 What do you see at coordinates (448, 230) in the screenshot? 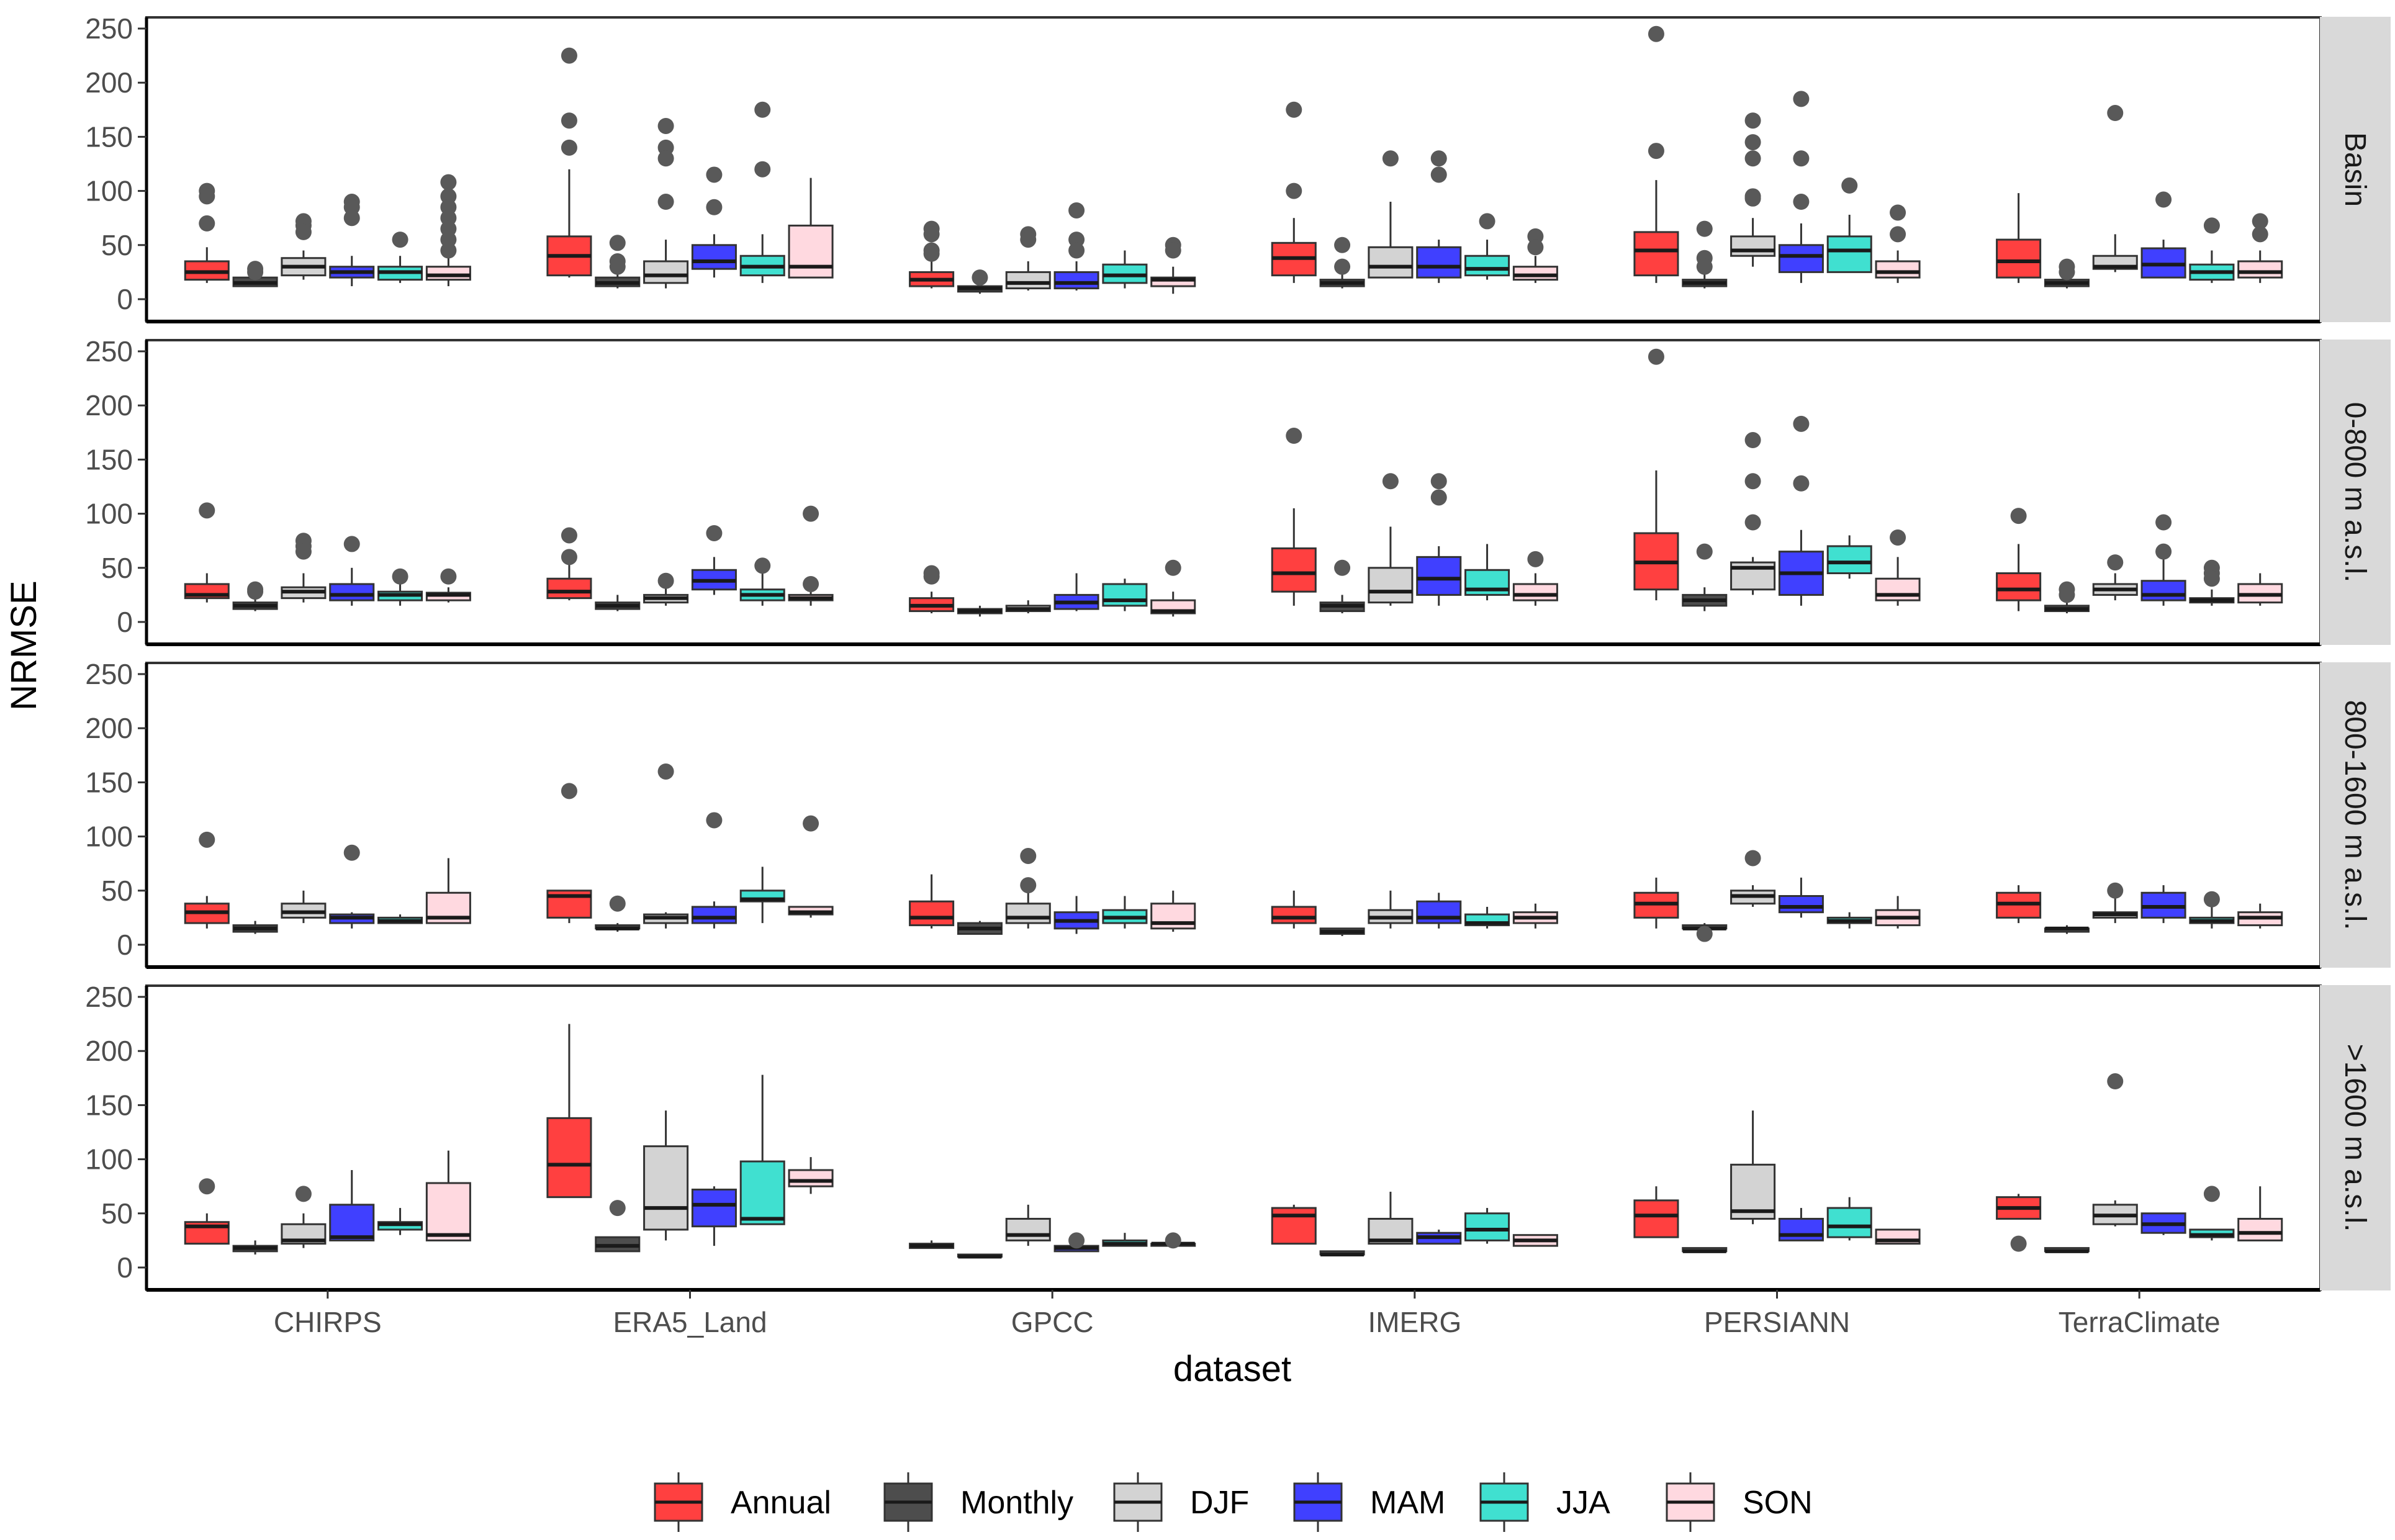
I see `box-CHIRPS-SON` at bounding box center [448, 230].